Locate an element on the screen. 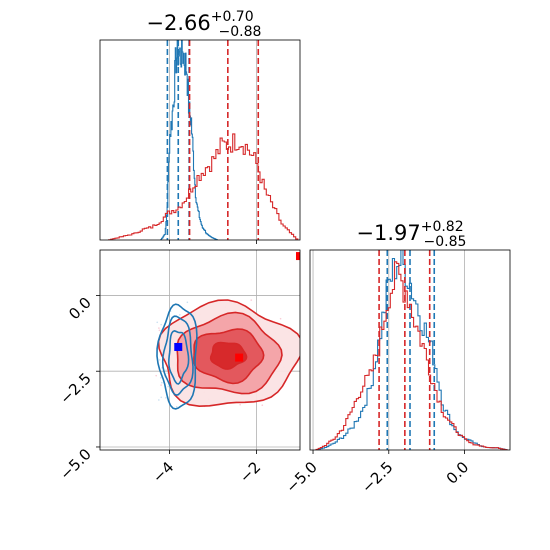 This screenshot has width=550, height=550. top-left-frame is located at coordinates (200, 140).